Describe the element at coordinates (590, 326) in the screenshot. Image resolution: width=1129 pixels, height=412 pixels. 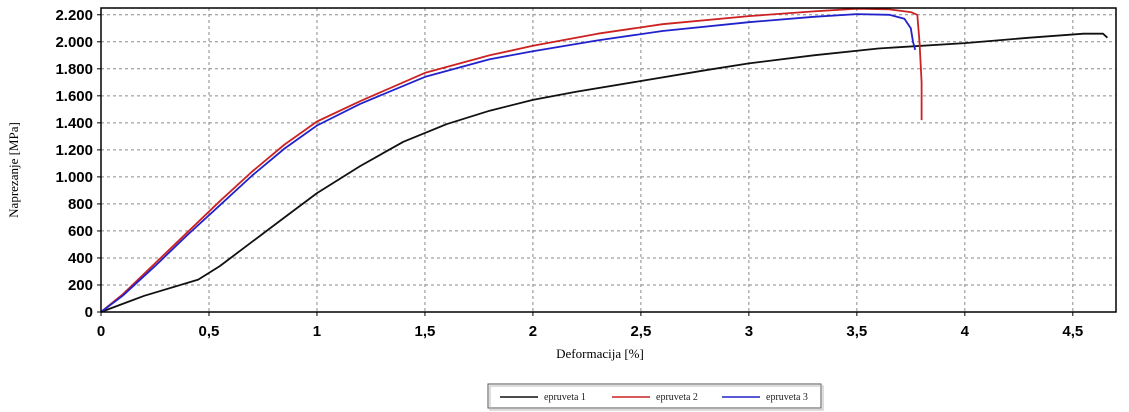
I see `x-axis-ticks: 0 0,5 1 1,5 2 2,5 3 3,5 4 4,5` at that location.